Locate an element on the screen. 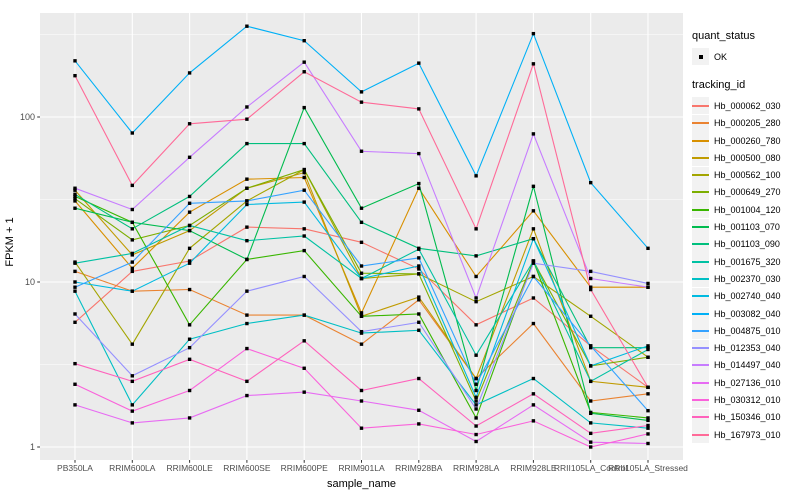  legend-item-Hb_014497_040: Hb_014497_040 is located at coordinates (745, 365).